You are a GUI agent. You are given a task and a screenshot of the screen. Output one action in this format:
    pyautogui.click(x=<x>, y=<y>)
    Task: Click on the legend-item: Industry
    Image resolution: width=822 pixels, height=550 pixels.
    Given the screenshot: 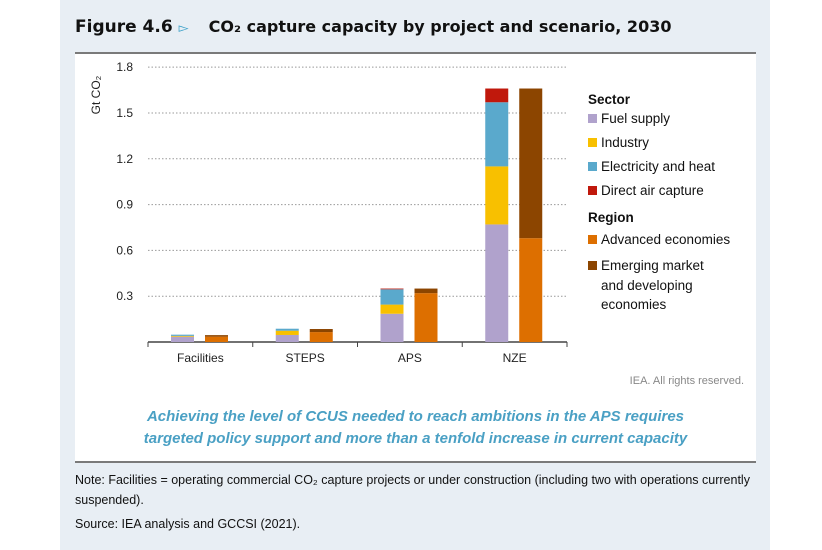 What is the action you would take?
    pyautogui.click(x=618, y=142)
    